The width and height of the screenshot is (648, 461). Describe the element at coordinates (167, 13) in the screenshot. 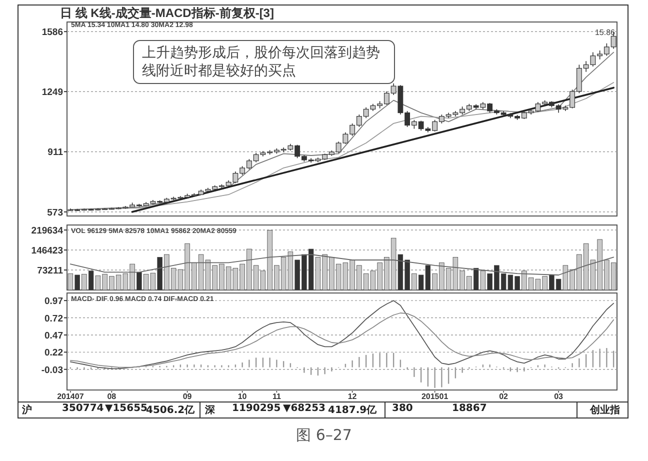

I see `chart-title: 日 线 K线-成交量-MACD指标-前复权-[3]` at that location.